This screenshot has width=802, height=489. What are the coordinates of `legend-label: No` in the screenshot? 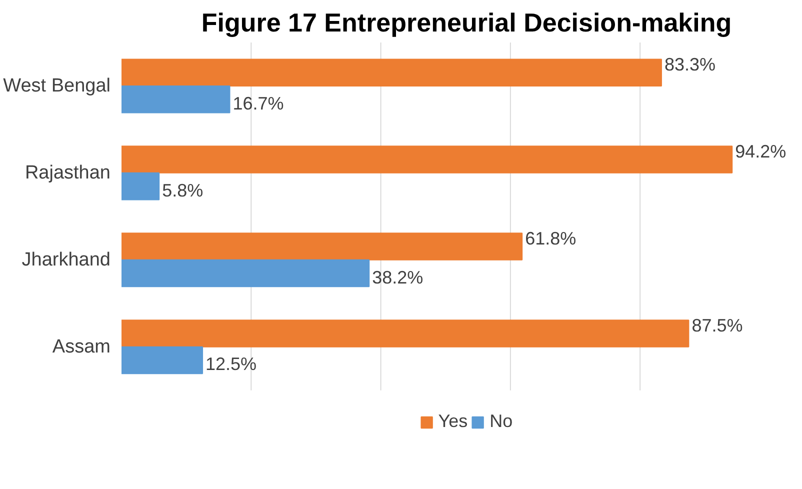 It's located at (501, 421).